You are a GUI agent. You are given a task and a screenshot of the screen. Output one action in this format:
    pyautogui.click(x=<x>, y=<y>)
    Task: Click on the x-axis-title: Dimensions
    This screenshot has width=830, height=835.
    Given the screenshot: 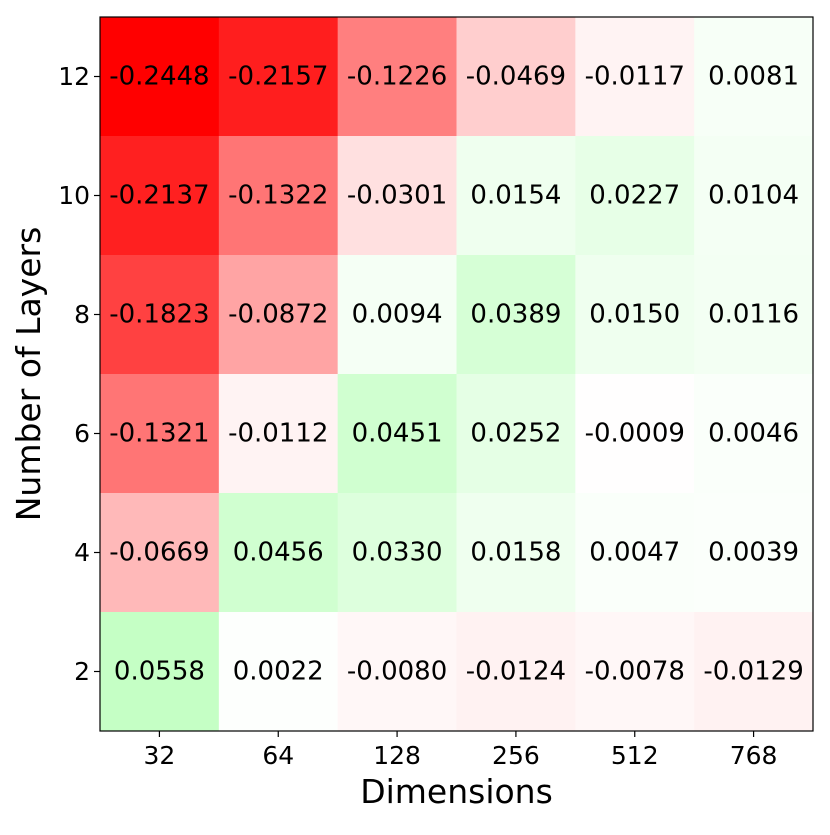 What is the action you would take?
    pyautogui.click(x=456, y=791)
    